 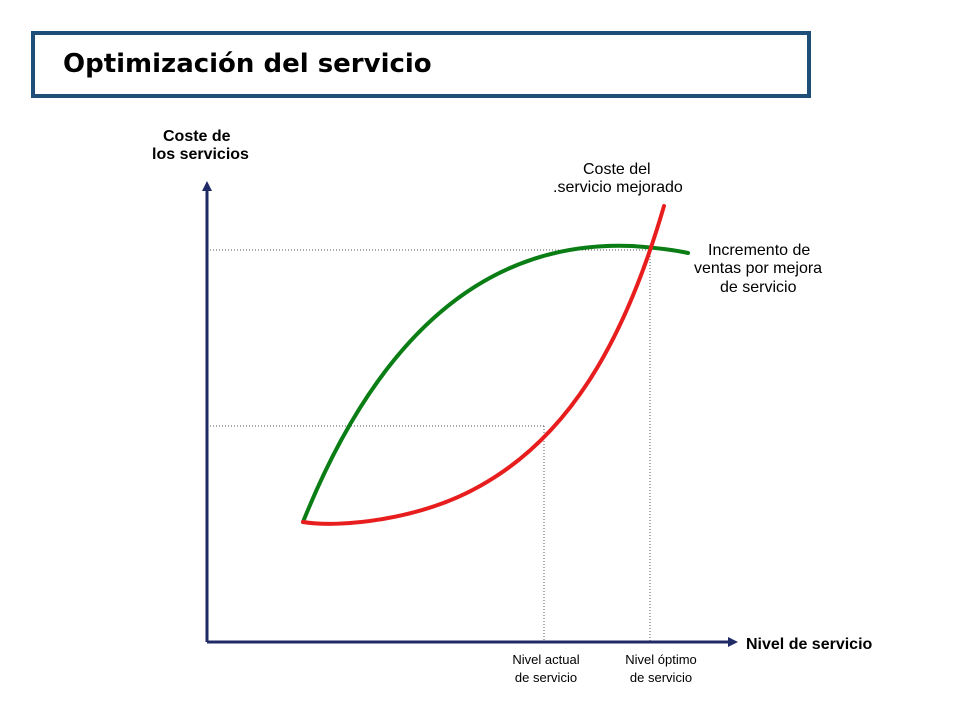 I want to click on x-axis-label: Nivel de servicio, so click(x=809, y=644).